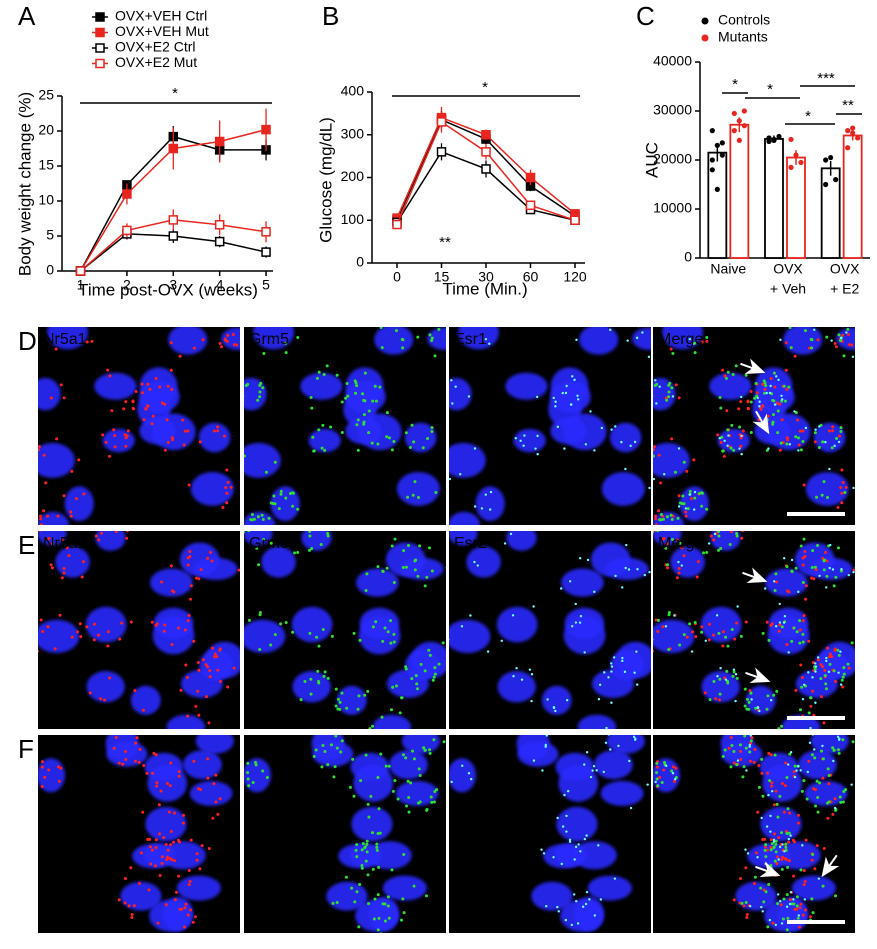 The height and width of the screenshot is (949, 877). I want to click on micrograph: Esr1, so click(550, 426).